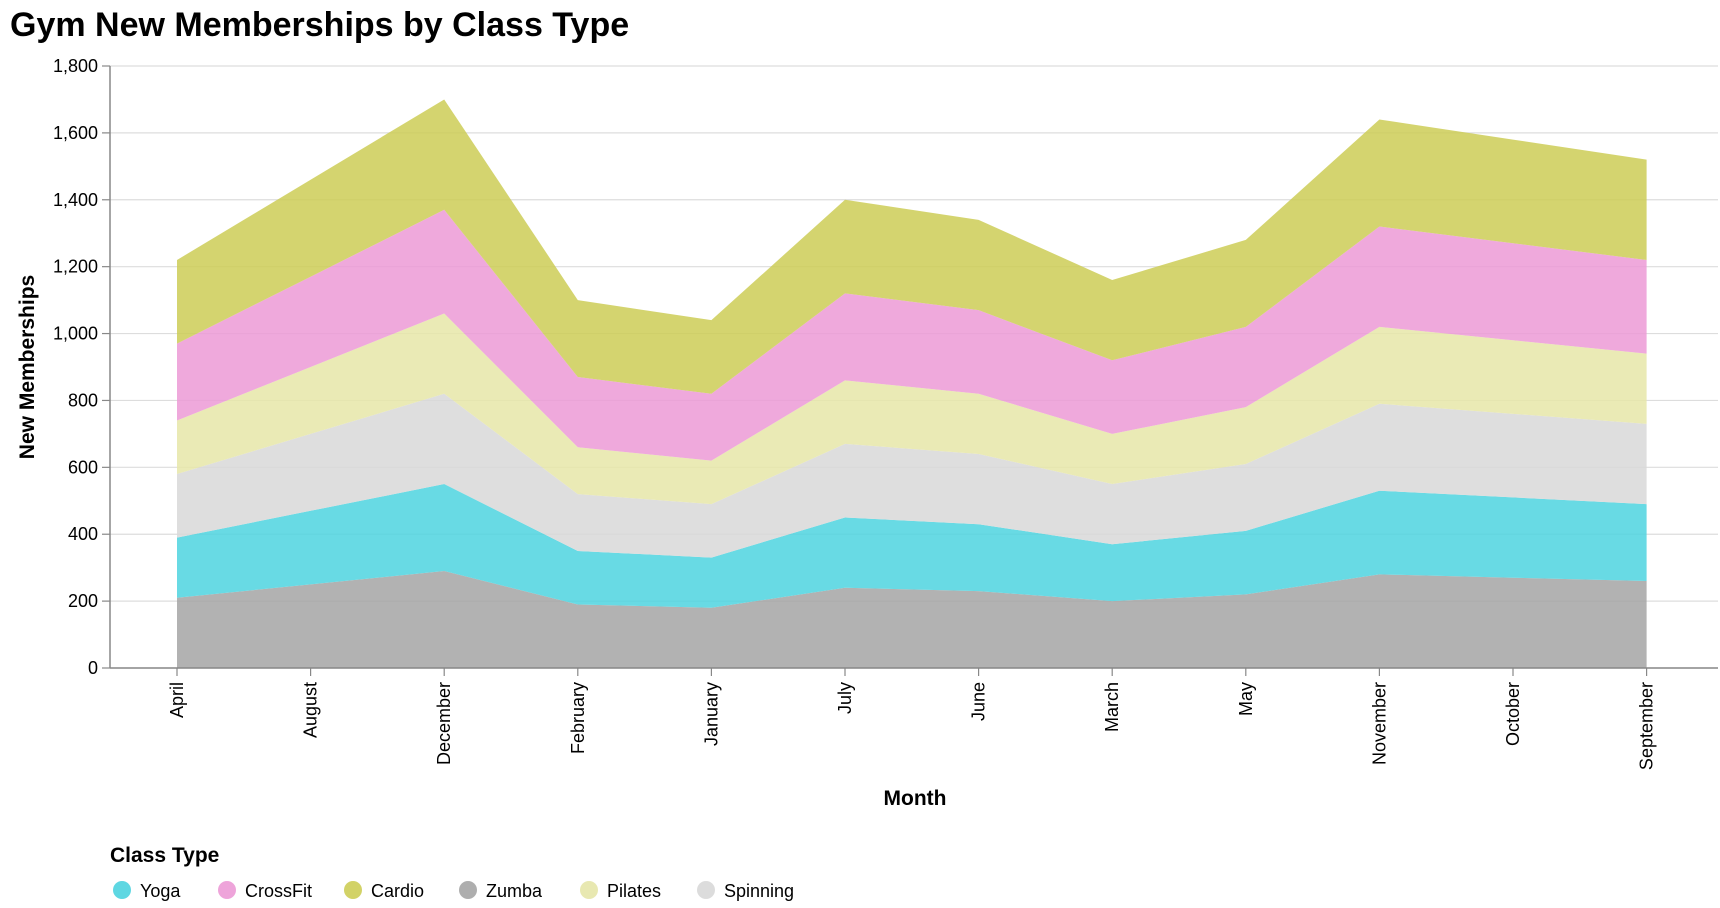 The height and width of the screenshot is (908, 1720). I want to click on y-tick-label: 0, so click(93, 668).